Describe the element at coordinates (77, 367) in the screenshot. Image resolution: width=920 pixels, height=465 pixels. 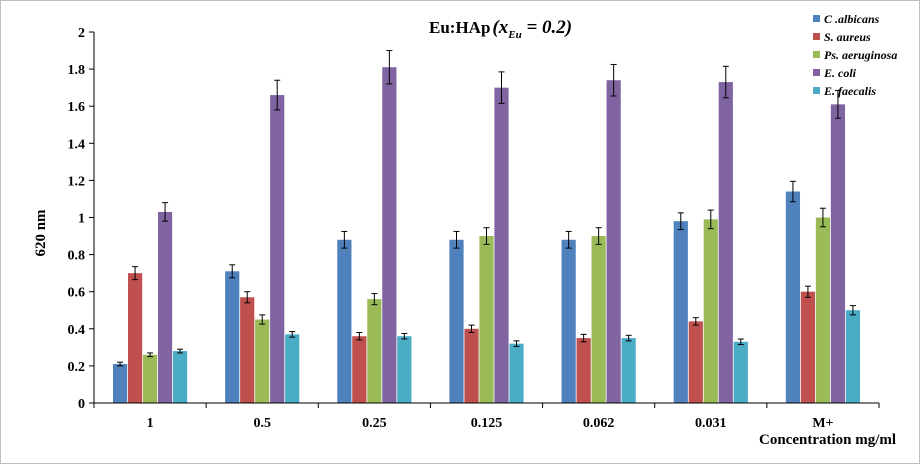
I see `y-tick-label: 0.2` at that location.